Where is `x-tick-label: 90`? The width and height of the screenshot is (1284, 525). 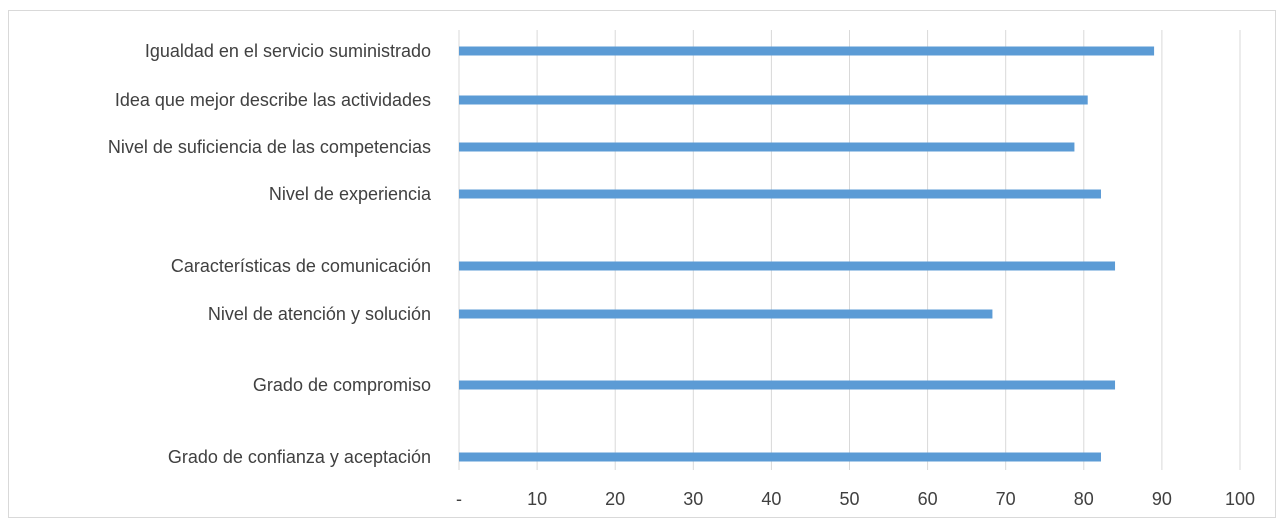
x-tick-label: 90 is located at coordinates (1162, 499).